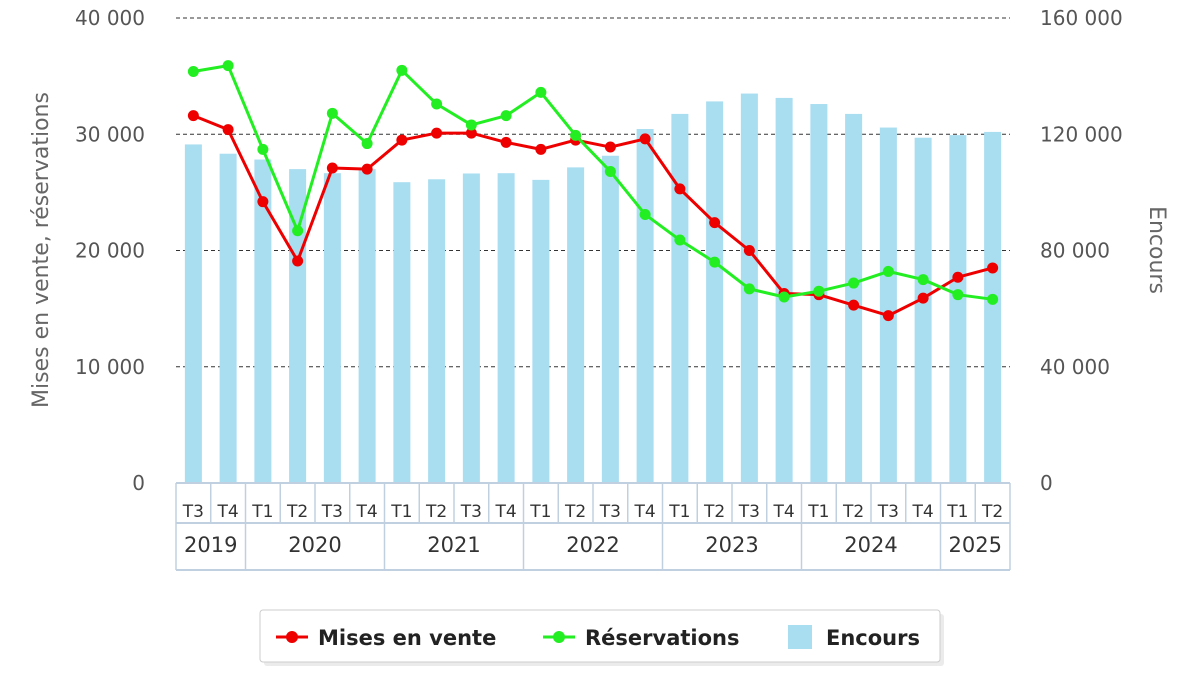 The width and height of the screenshot is (1200, 675). What do you see at coordinates (870, 545) in the screenshot?
I see `year-label: 2024` at bounding box center [870, 545].